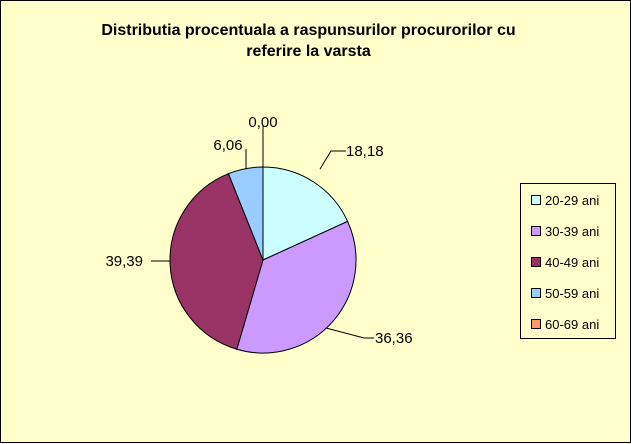 The width and height of the screenshot is (631, 444). Describe the element at coordinates (536, 324) in the screenshot. I see `legend-swatch-60-69-ani` at that location.